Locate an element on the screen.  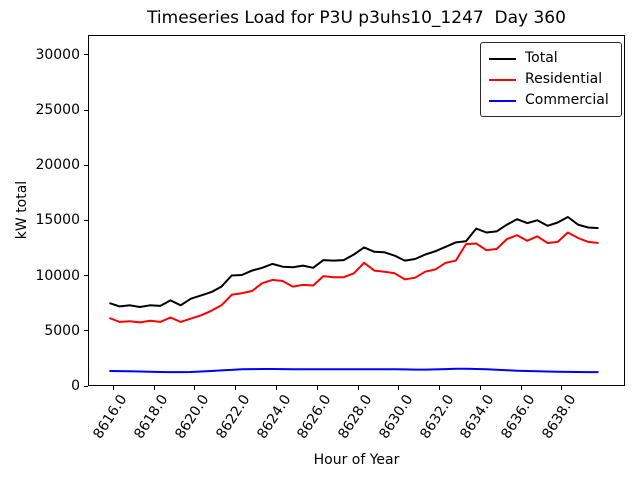
y-tick-label: 20000 is located at coordinates (57, 165).